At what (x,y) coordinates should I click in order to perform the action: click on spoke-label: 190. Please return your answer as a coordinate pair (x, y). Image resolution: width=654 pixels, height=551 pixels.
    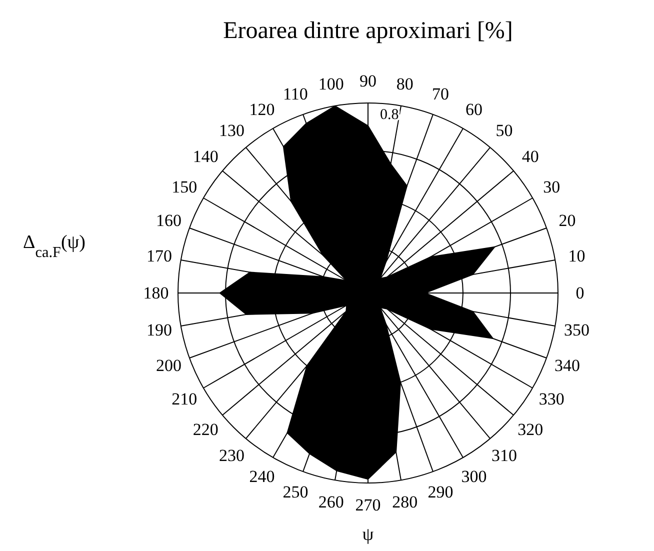
    Looking at the image, I should click on (159, 330).